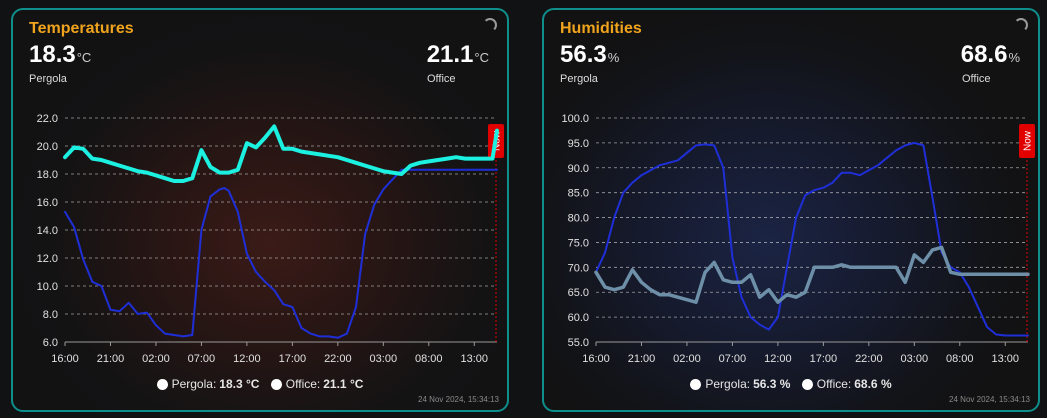  I want to click on y-tick-label: 95.0, so click(578, 144).